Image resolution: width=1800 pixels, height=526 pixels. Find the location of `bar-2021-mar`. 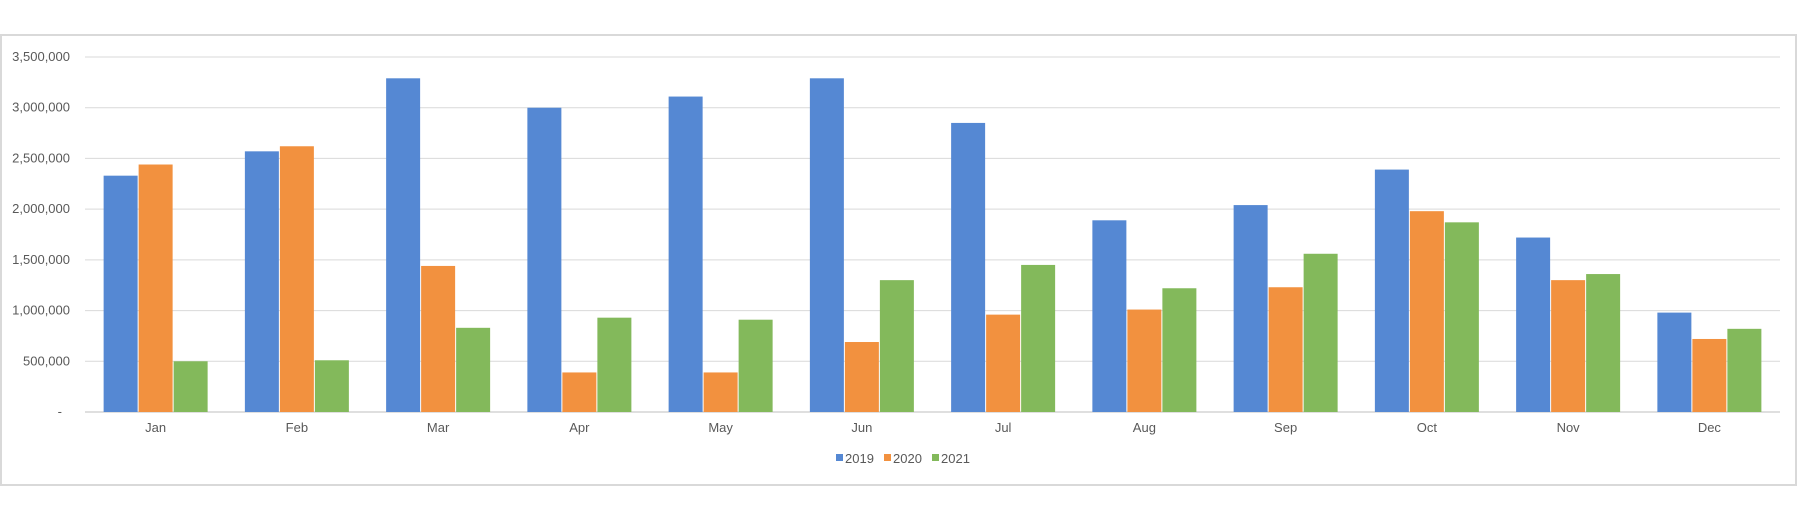

bar-2021-mar is located at coordinates (473, 369).